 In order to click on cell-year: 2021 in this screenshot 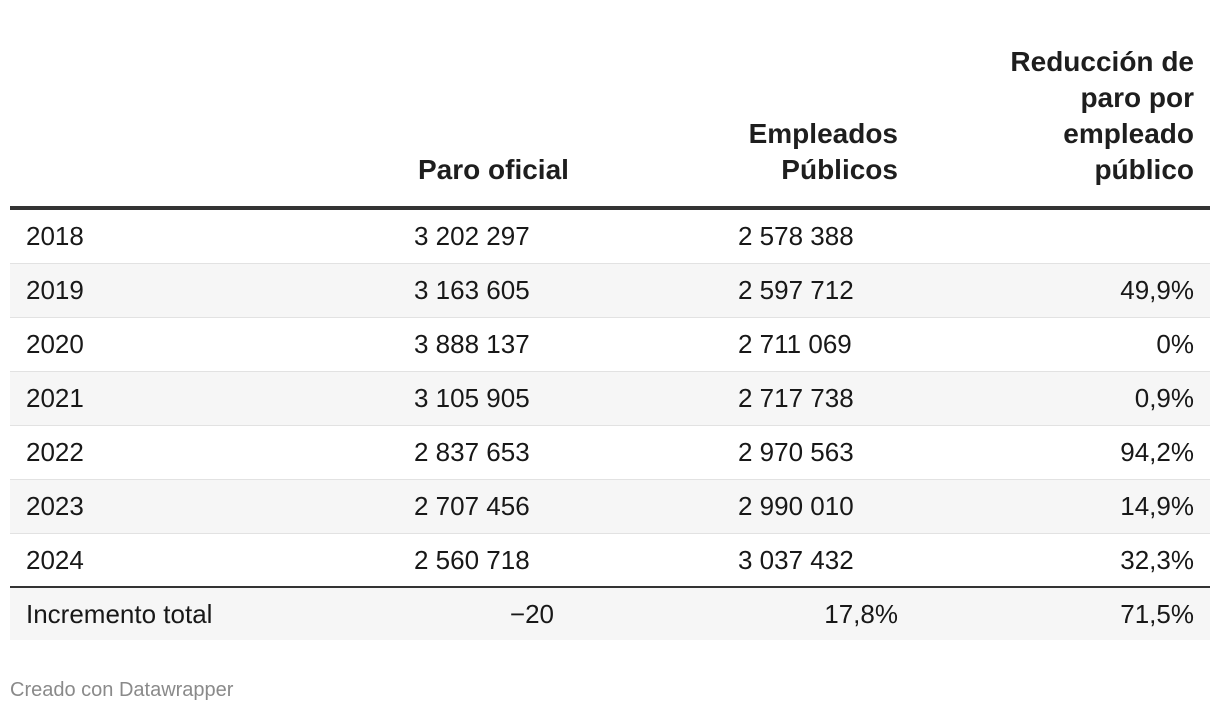, I will do `click(55, 398)`.